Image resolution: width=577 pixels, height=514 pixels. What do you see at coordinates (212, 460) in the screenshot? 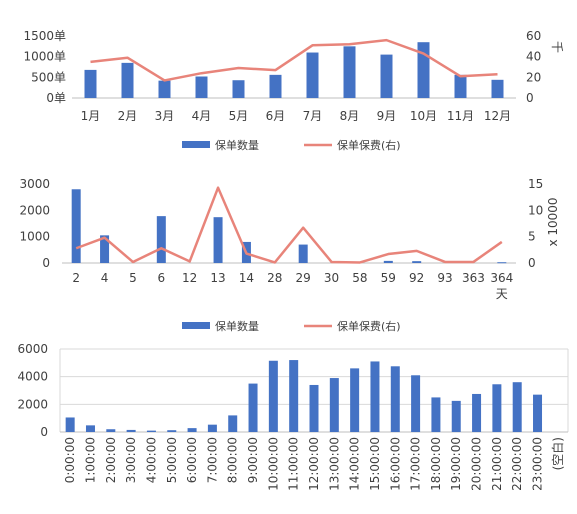
I see `c3-x-tick: 7:00:00` at bounding box center [212, 460].